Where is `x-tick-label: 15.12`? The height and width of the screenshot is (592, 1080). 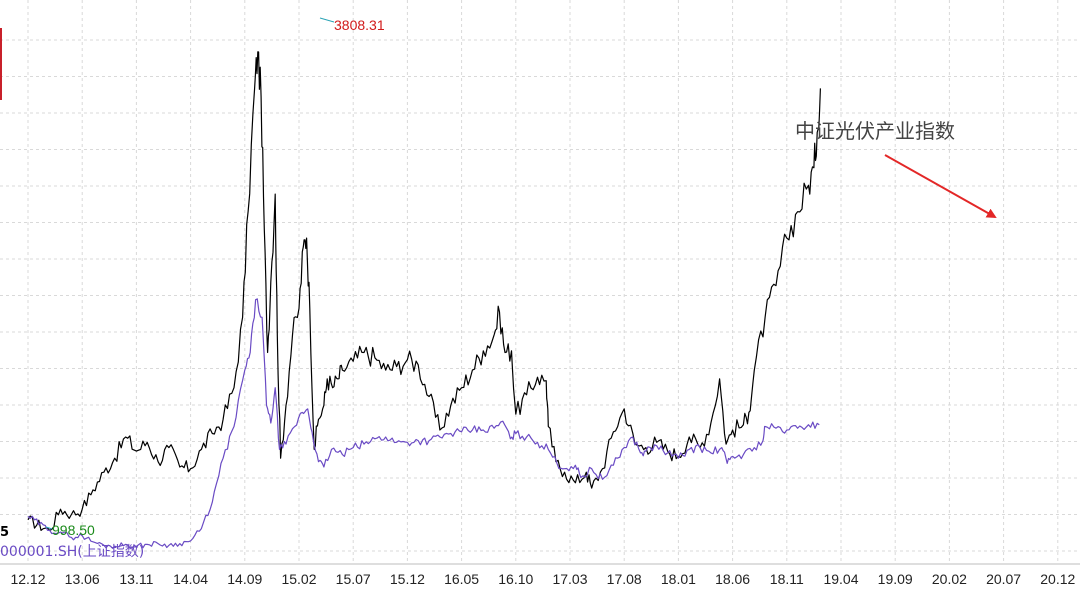
x-tick-label: 15.12 is located at coordinates (407, 579).